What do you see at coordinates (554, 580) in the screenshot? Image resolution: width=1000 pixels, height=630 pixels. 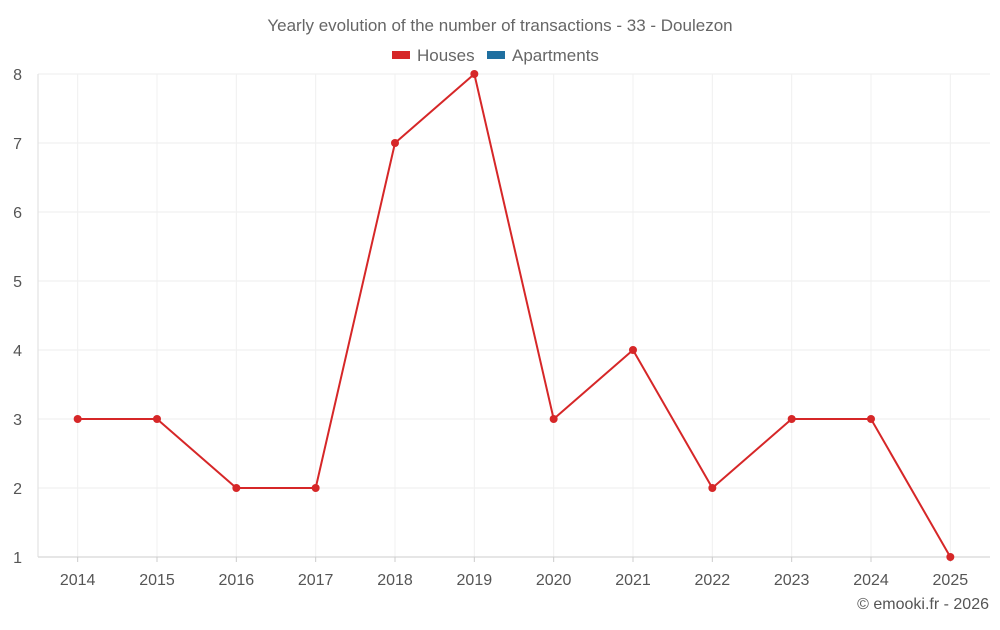 I see `x-tick-label: 2020` at bounding box center [554, 580].